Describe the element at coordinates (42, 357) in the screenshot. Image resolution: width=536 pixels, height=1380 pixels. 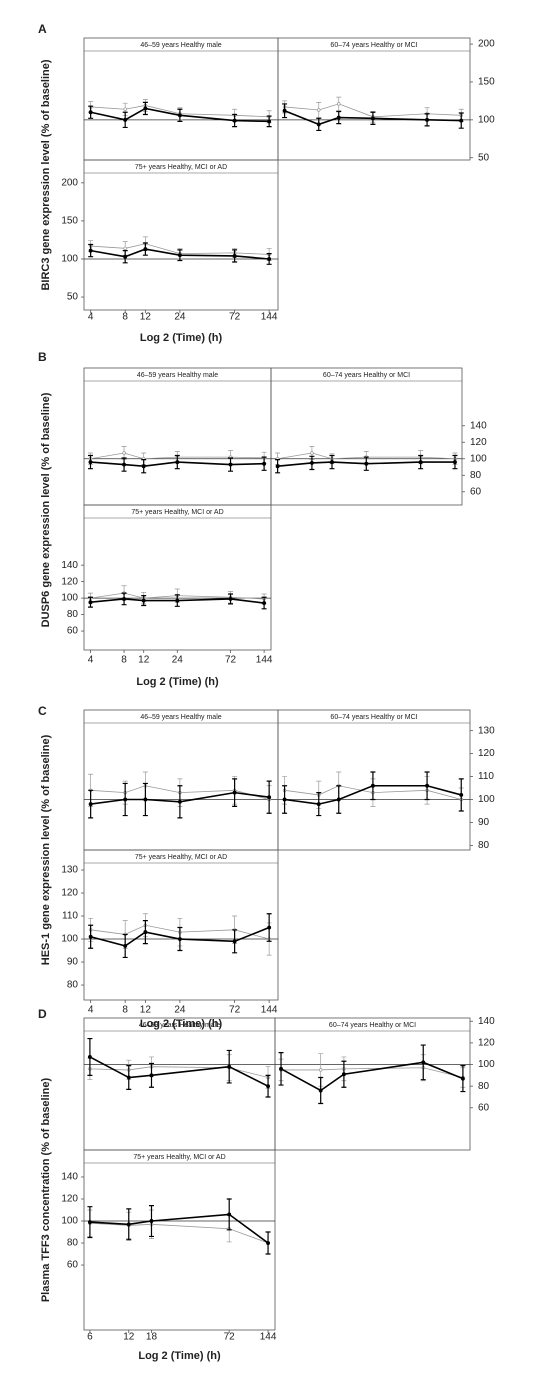
I see `panel-letter: B` at that location.